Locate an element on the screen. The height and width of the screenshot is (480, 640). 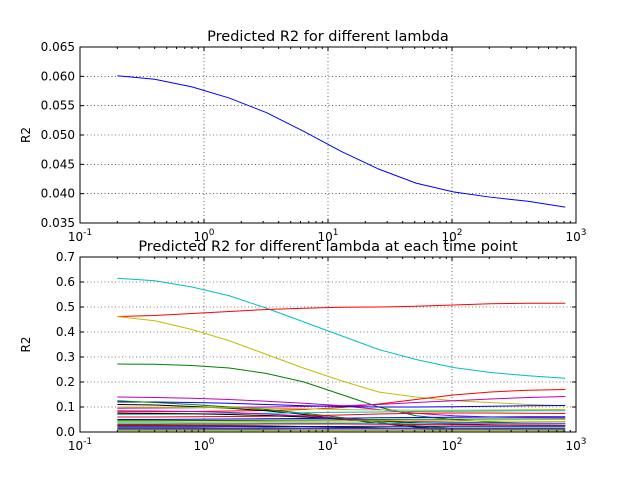
y-tick-label: 0.2 is located at coordinates (65, 382).